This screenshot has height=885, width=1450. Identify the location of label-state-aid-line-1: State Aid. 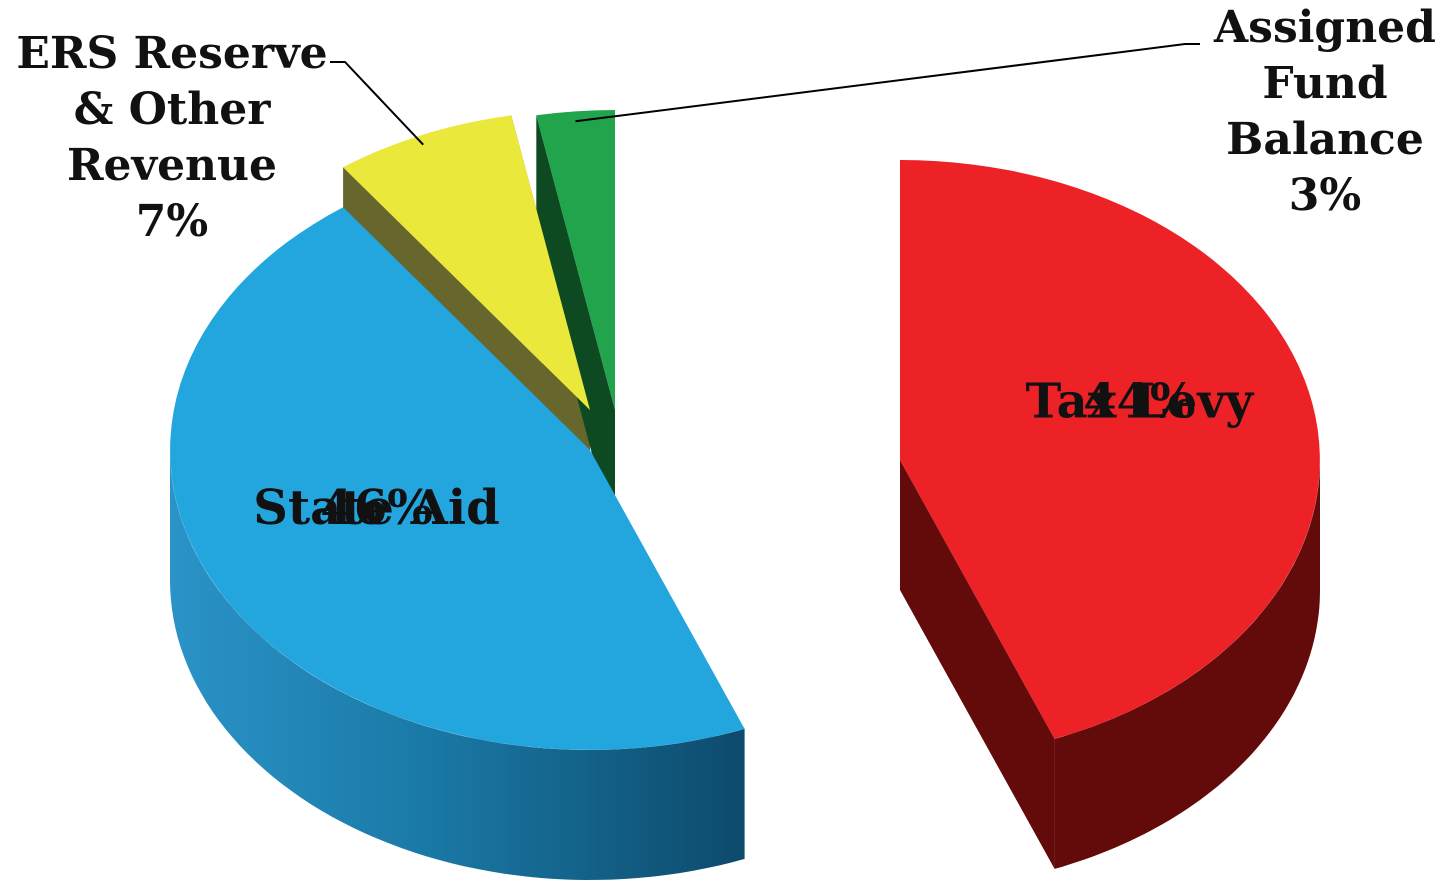
(376, 508).